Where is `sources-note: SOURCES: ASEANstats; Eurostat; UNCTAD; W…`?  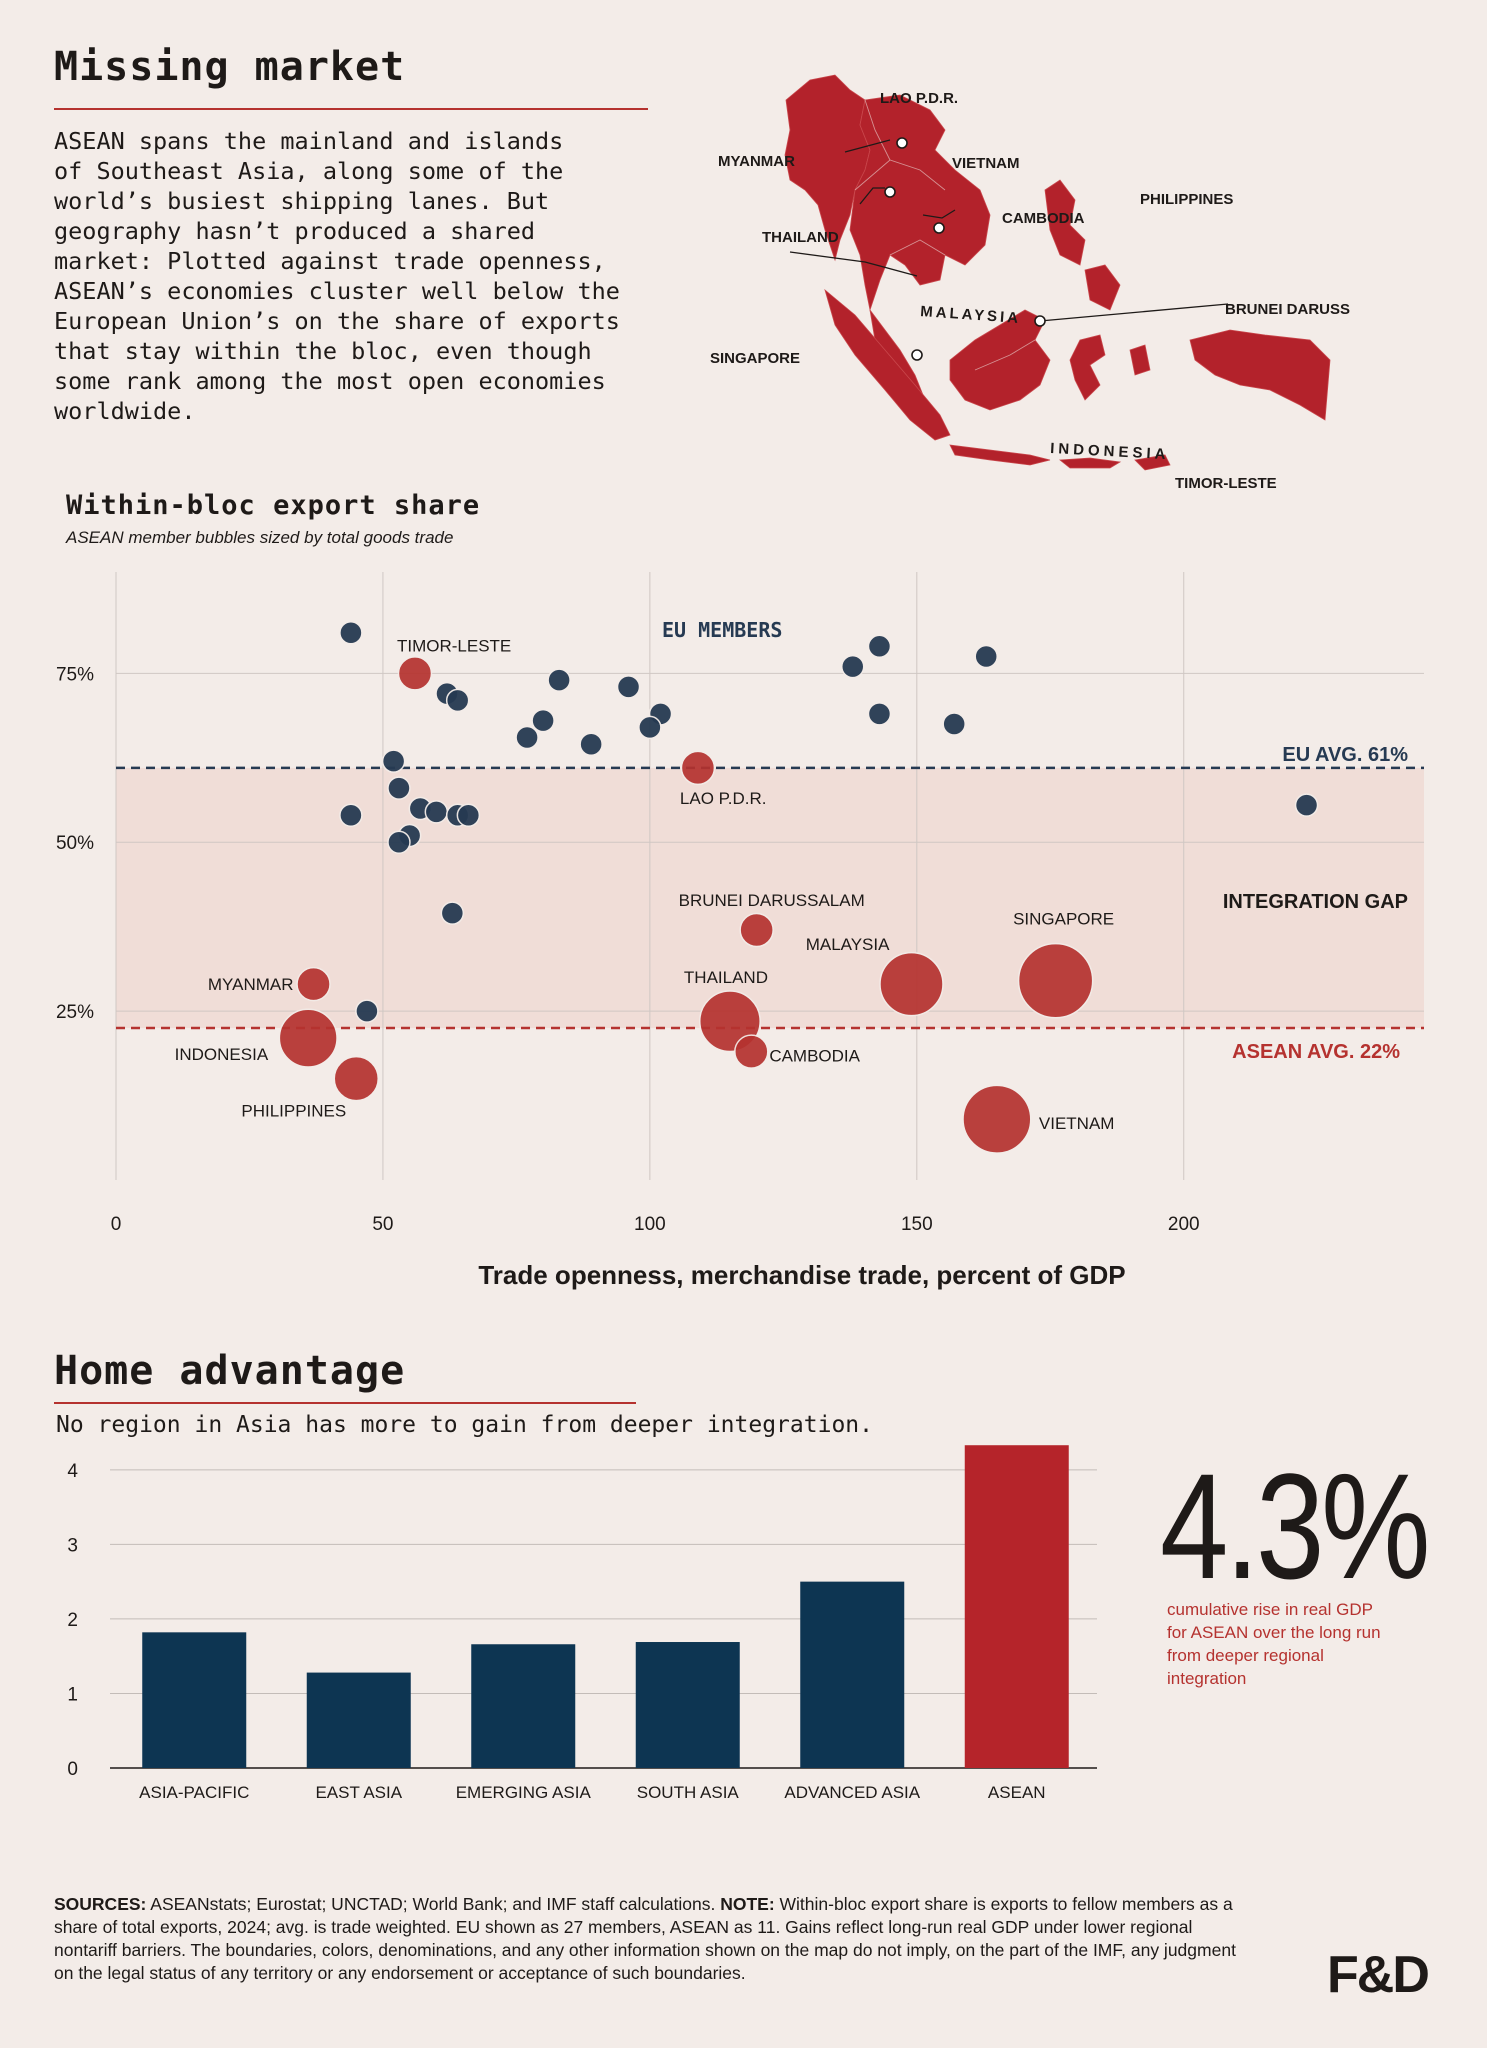
sources-note: SOURCES: ASEANstats; Eurostat; UNCTAD; W… is located at coordinates (654, 1939).